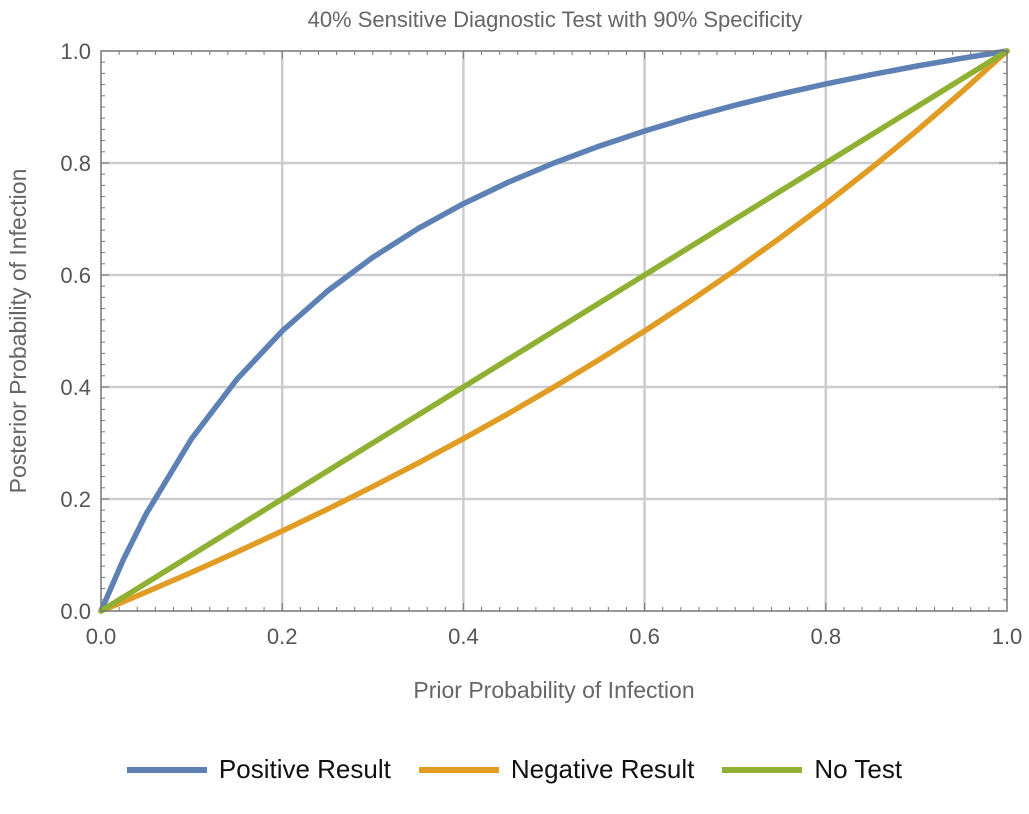 The height and width of the screenshot is (814, 1029). What do you see at coordinates (463, 636) in the screenshot?
I see `x-tick-label: 0.4` at bounding box center [463, 636].